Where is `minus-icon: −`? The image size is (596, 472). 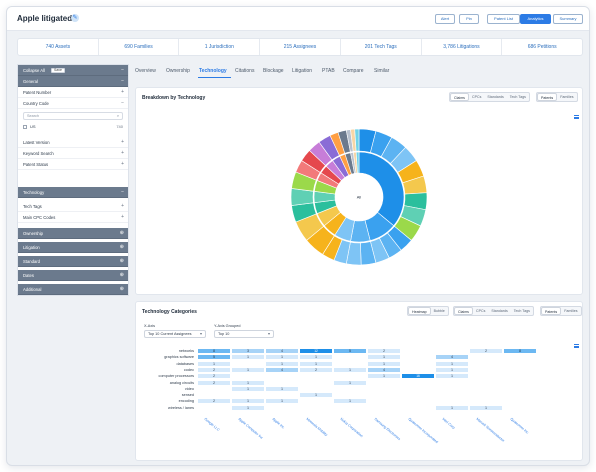 minus-icon: − is located at coordinates (122, 70).